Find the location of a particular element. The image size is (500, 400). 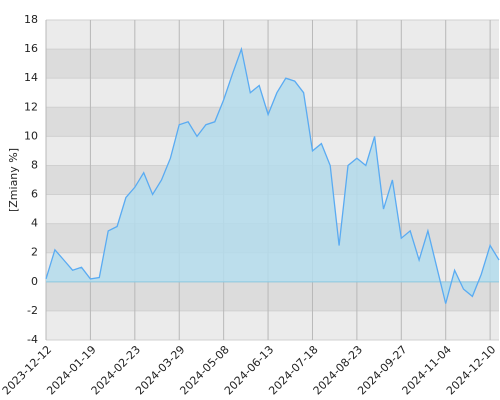

y-tick-label: 6 is located at coordinates (34, 194).